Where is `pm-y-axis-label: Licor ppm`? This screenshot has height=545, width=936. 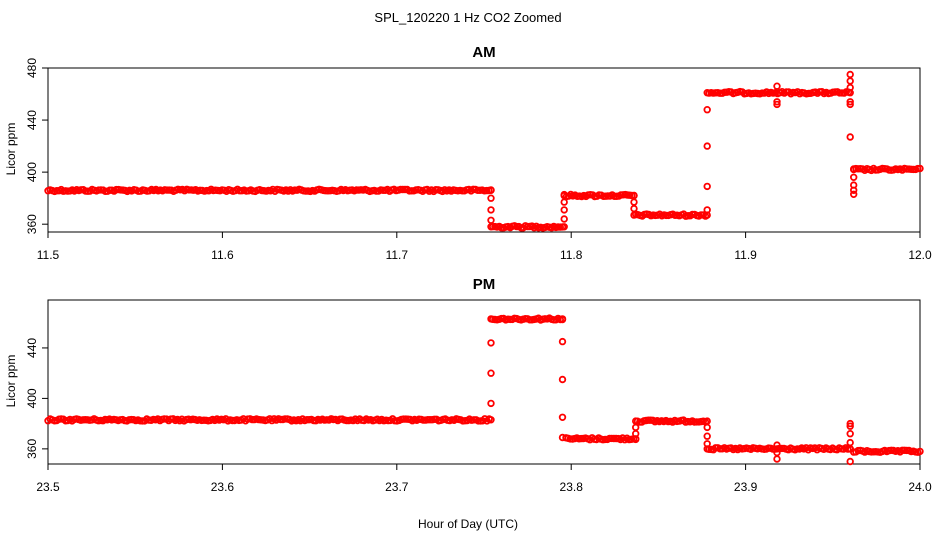
pm-y-axis-label: Licor ppm is located at coordinates (11, 381).